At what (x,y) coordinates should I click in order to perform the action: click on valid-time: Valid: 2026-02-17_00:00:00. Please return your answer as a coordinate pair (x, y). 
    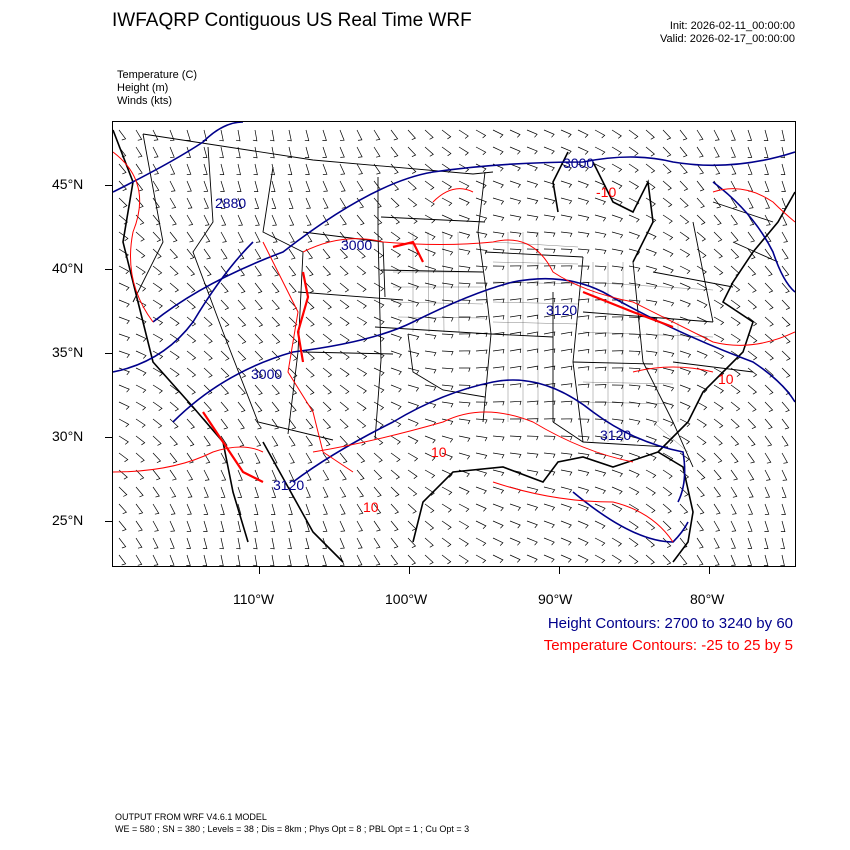
    Looking at the image, I should click on (727, 39).